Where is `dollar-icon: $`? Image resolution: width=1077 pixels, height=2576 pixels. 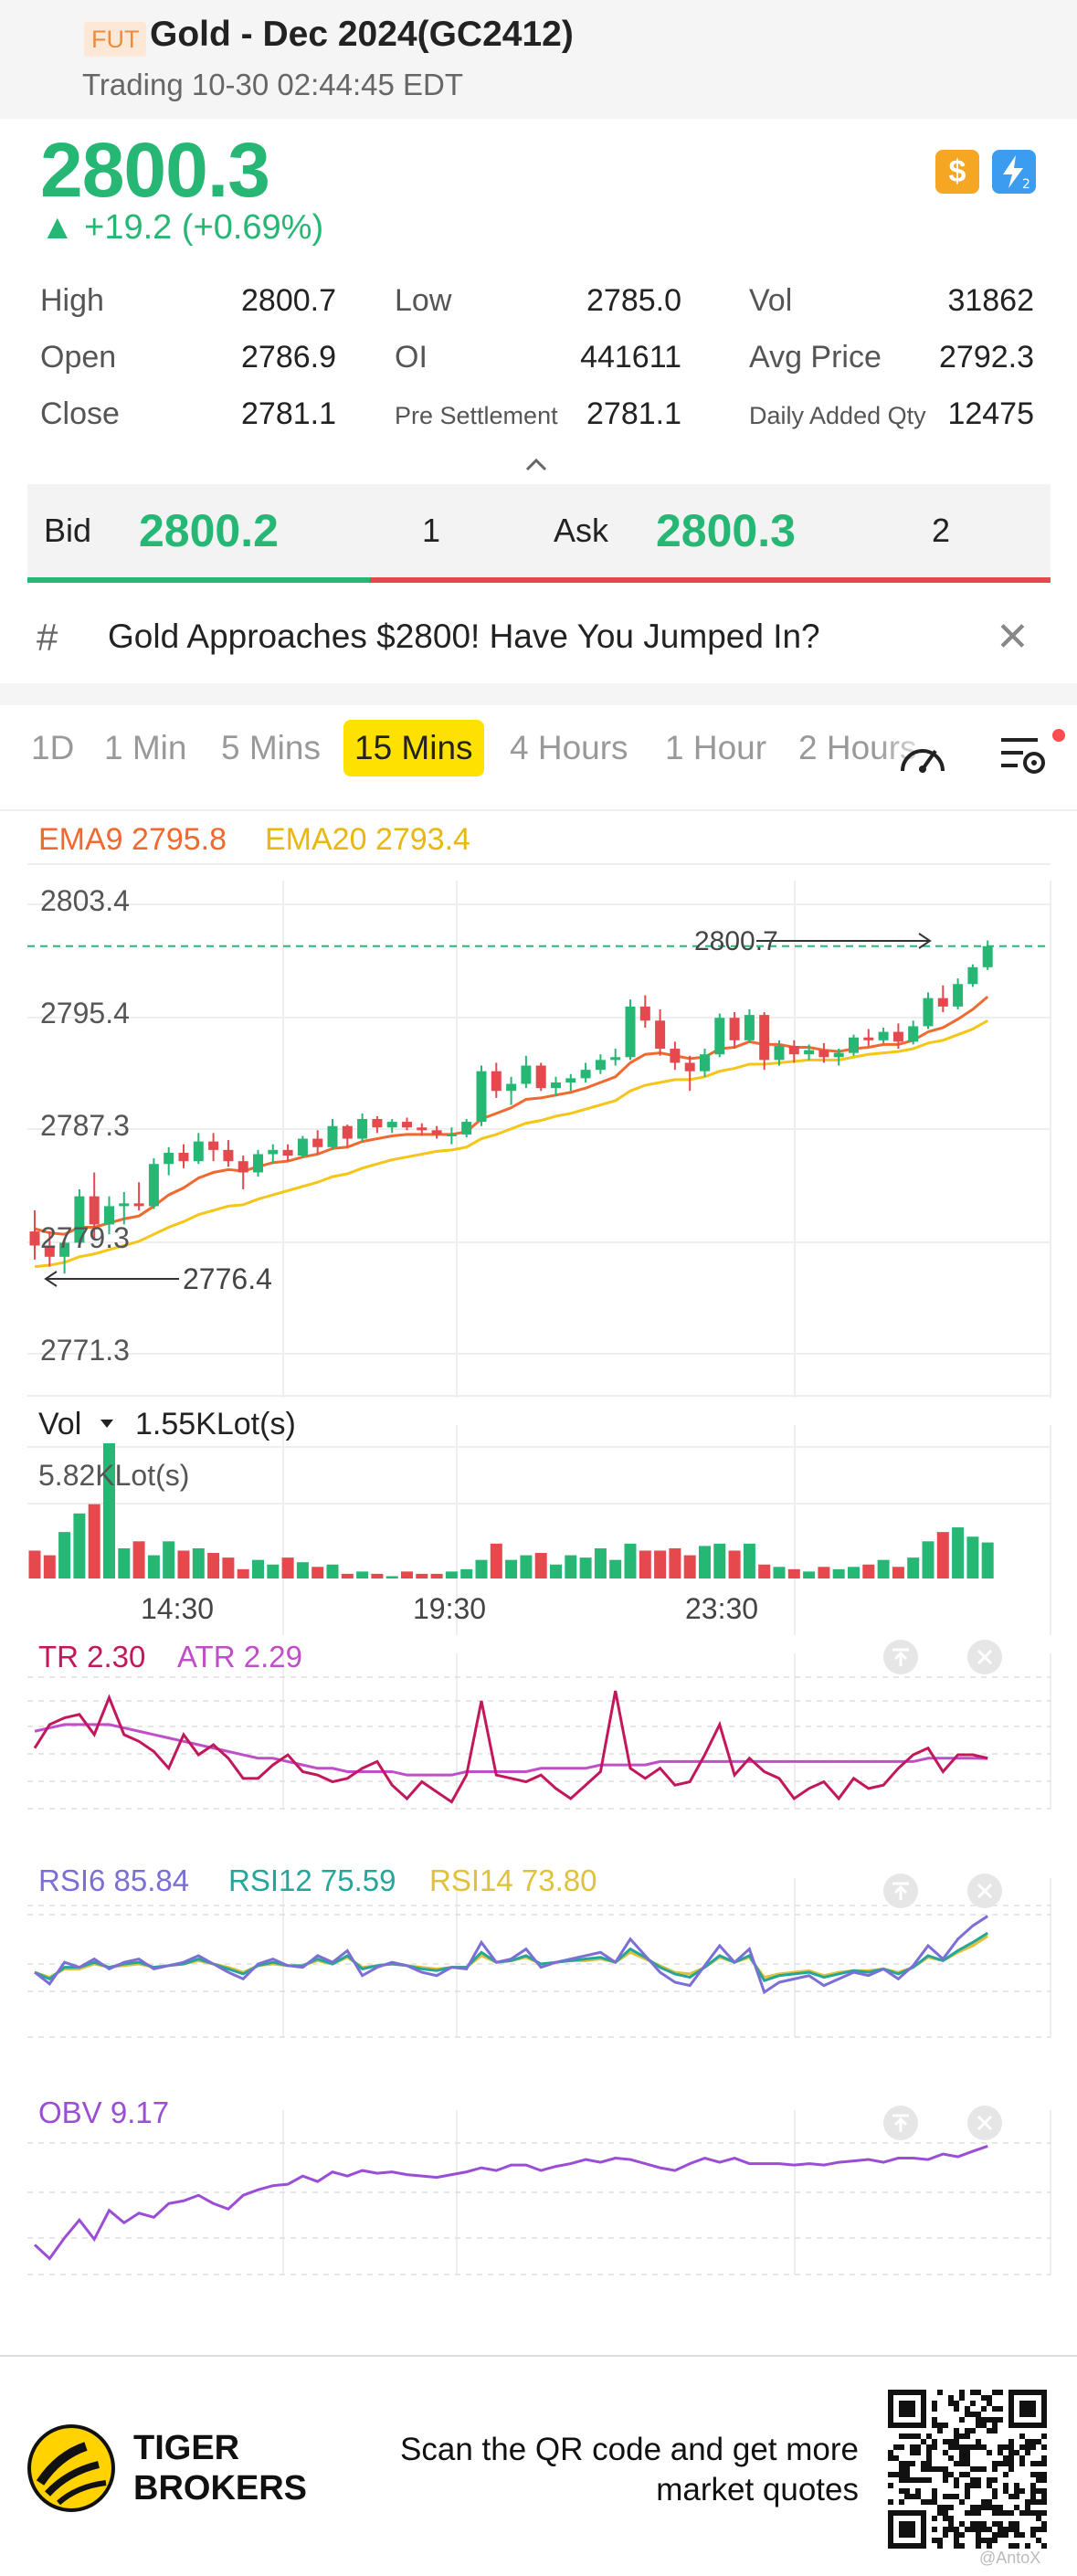
dollar-icon: $ is located at coordinates (957, 172).